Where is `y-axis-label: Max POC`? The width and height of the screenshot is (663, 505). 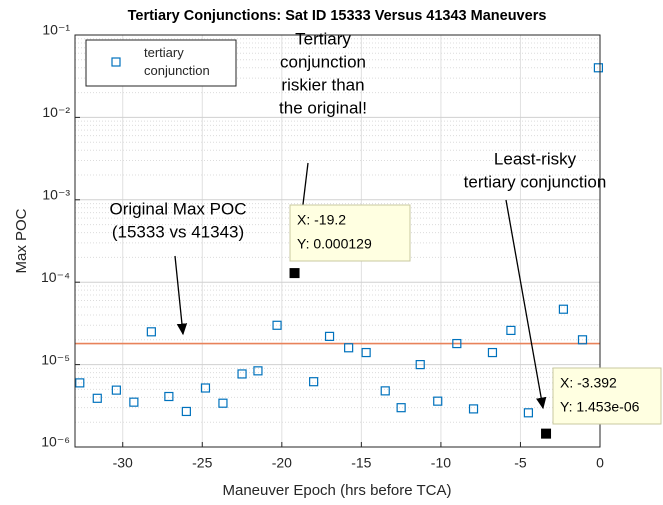
y-axis-label: Max POC is located at coordinates (21, 240).